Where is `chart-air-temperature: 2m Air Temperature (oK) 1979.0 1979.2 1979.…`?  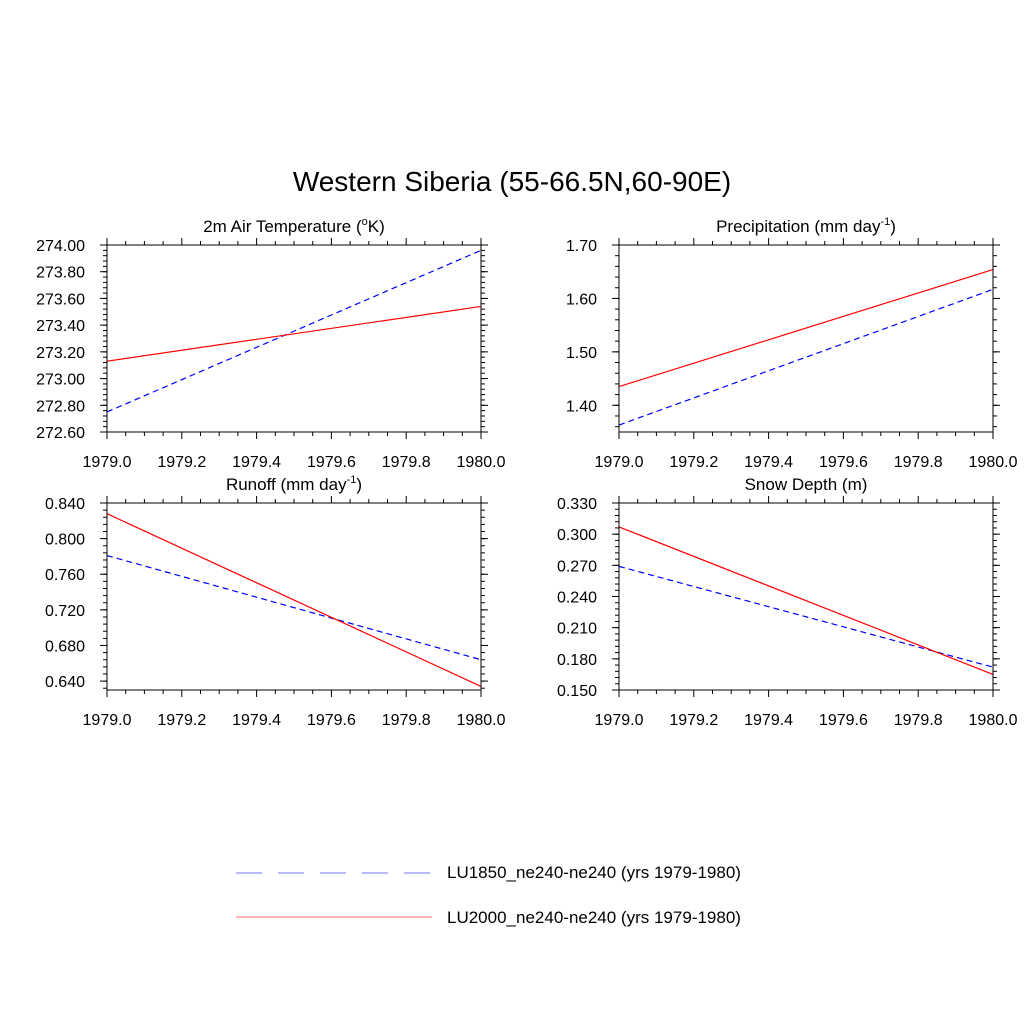
chart-air-temperature: 2m Air Temperature (oK) 1979.0 1979.2 1979.… is located at coordinates (271, 343).